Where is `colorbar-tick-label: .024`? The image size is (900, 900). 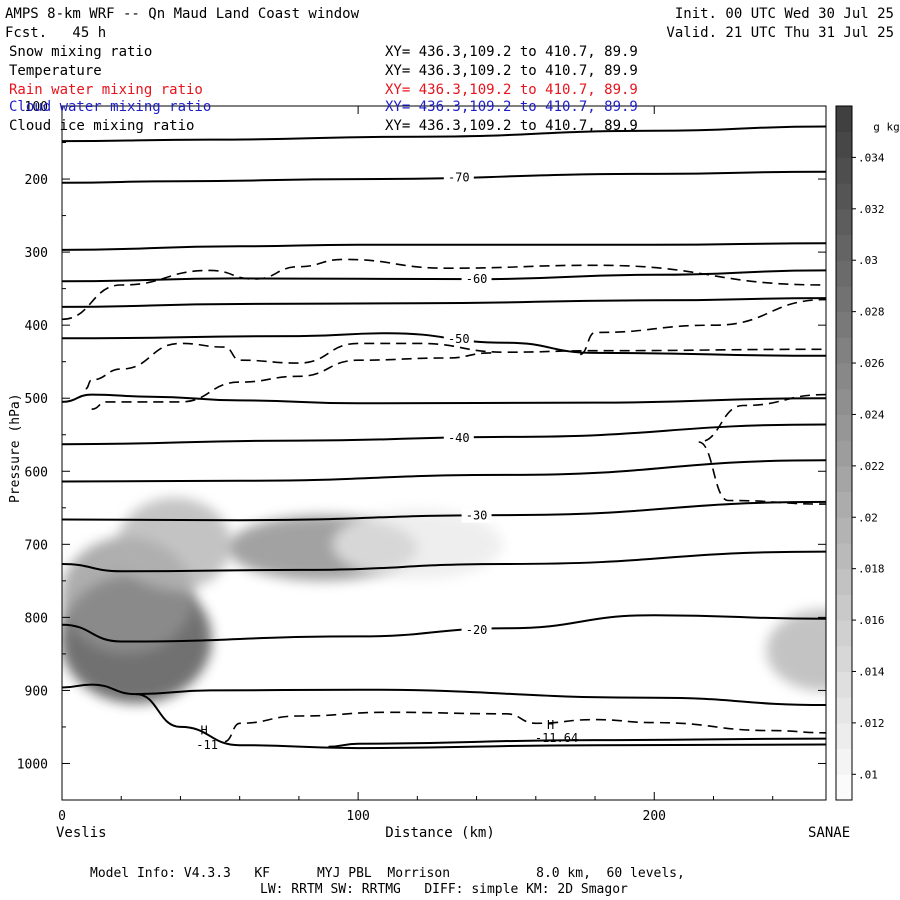 colorbar-tick-label: .024 is located at coordinates (871, 414).